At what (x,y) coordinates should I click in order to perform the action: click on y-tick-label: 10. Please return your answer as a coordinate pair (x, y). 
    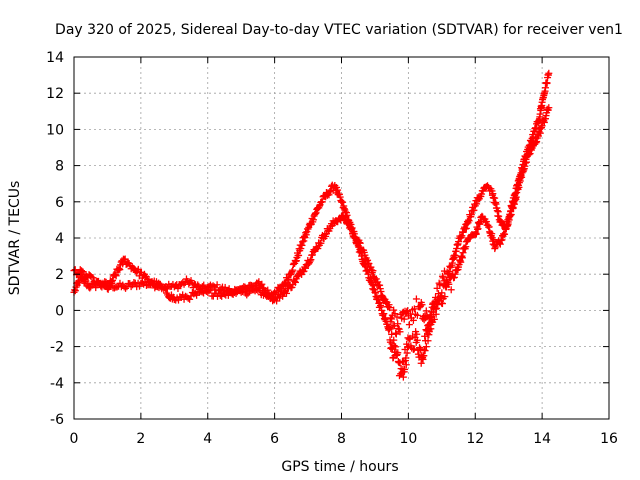
    Looking at the image, I should click on (55, 130).